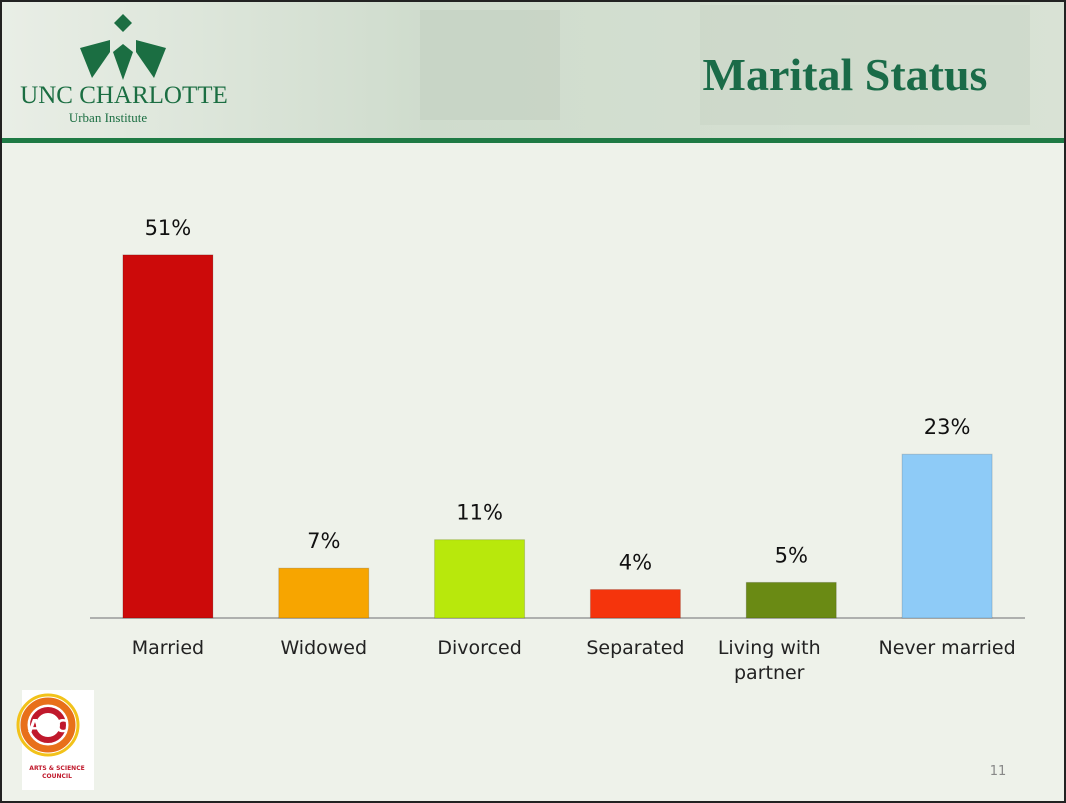 Image resolution: width=1066 pixels, height=803 pixels. Describe the element at coordinates (635, 563) in the screenshot. I see `value-label: 4%` at that location.